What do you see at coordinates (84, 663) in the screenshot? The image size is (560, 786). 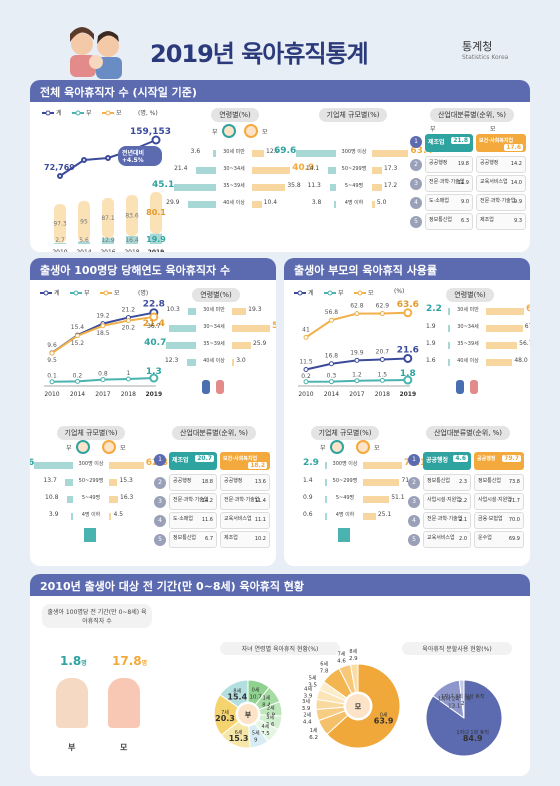 I see `count-unit: 명` at bounding box center [84, 663].